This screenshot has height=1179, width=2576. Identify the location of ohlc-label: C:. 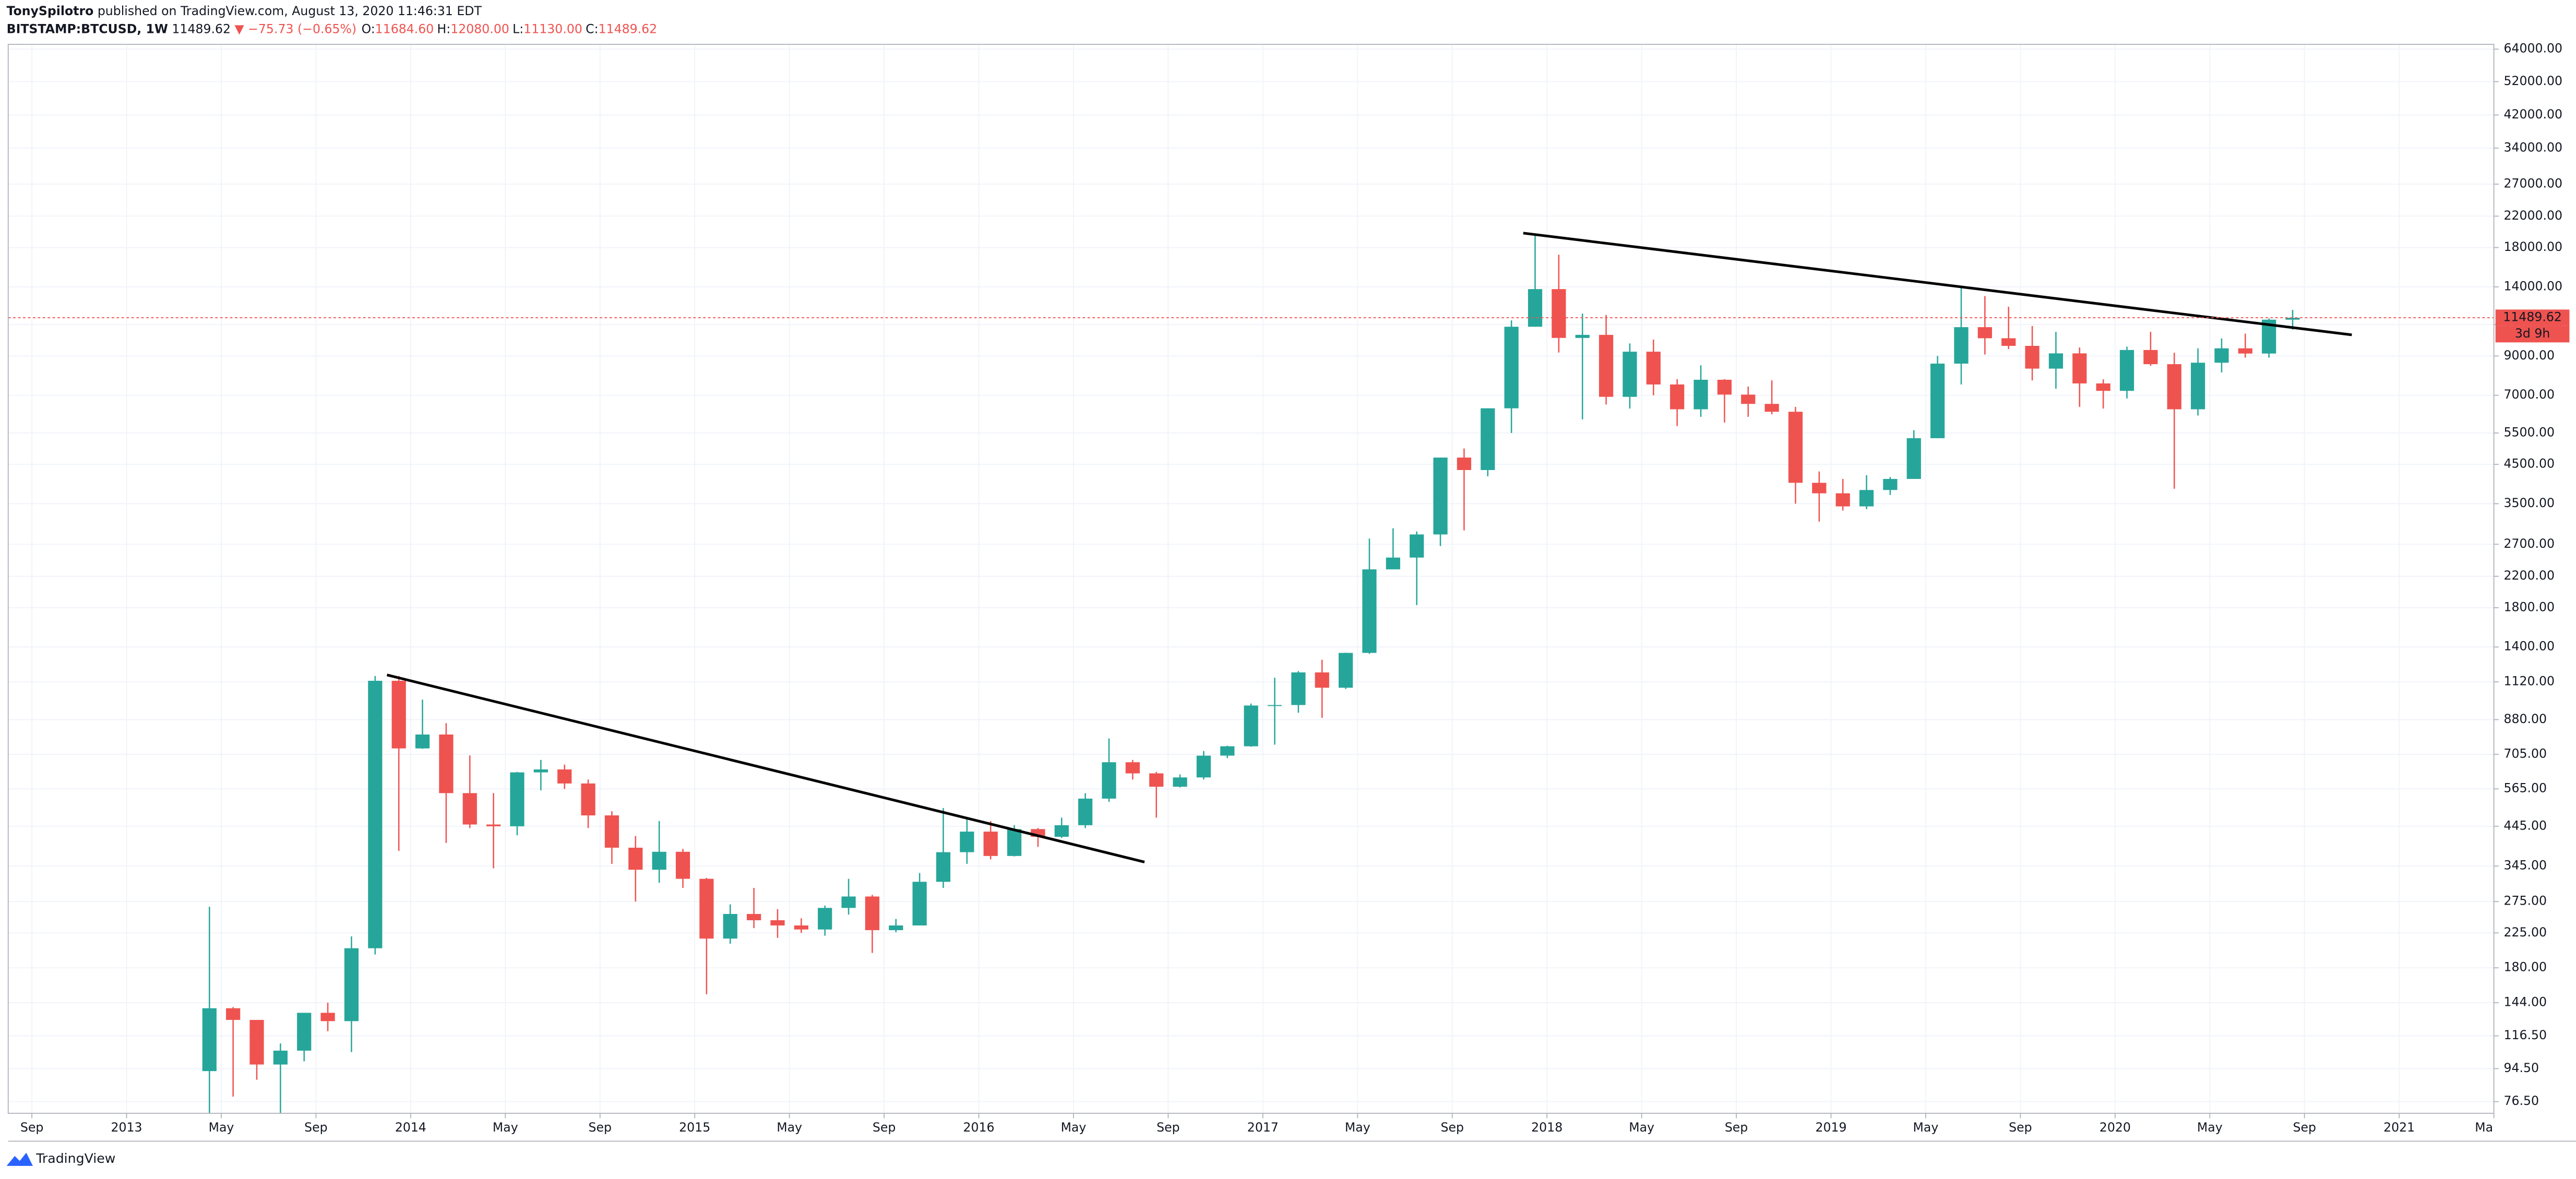
(592, 29).